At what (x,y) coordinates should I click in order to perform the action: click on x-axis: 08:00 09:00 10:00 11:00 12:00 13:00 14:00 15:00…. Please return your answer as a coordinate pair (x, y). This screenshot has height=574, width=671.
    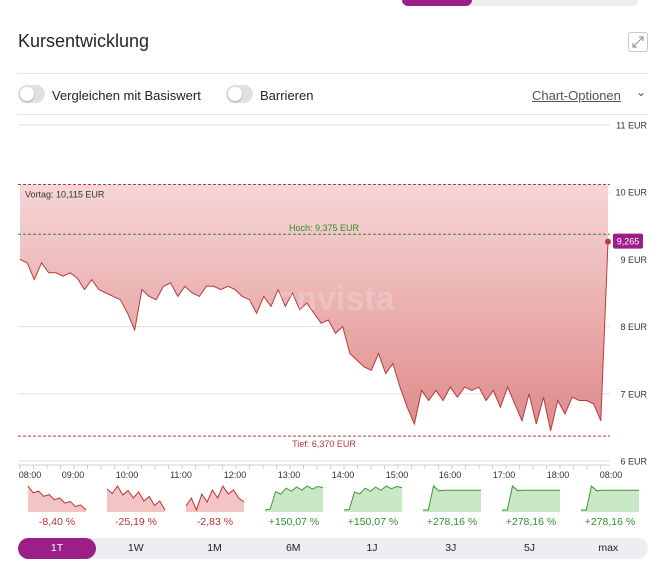
    Looking at the image, I should click on (320, 472).